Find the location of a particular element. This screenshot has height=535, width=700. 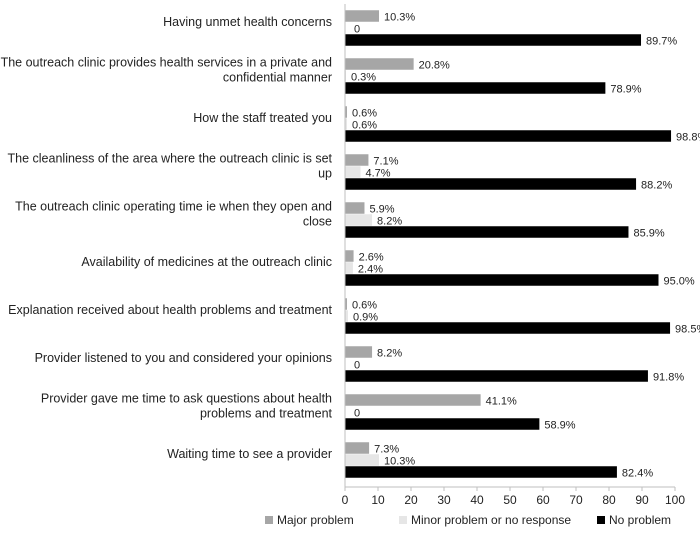

value-label: 7.3% is located at coordinates (386, 449).